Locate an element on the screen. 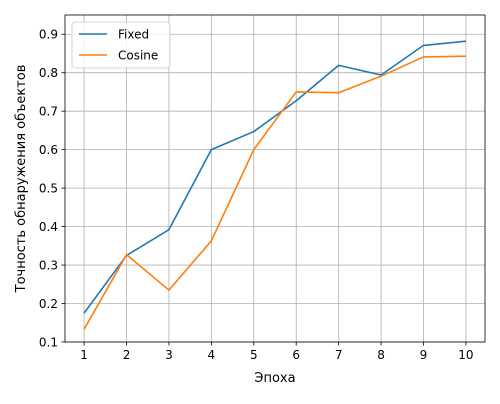 The height and width of the screenshot is (404, 500). y-axis-label: Точность обнаружения объектов is located at coordinates (21, 179).